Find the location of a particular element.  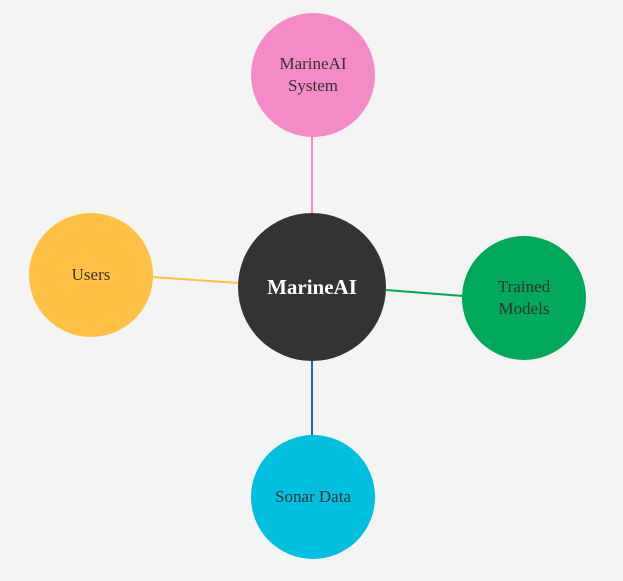

node-label-marineai-center: MarineAI is located at coordinates (312, 287).